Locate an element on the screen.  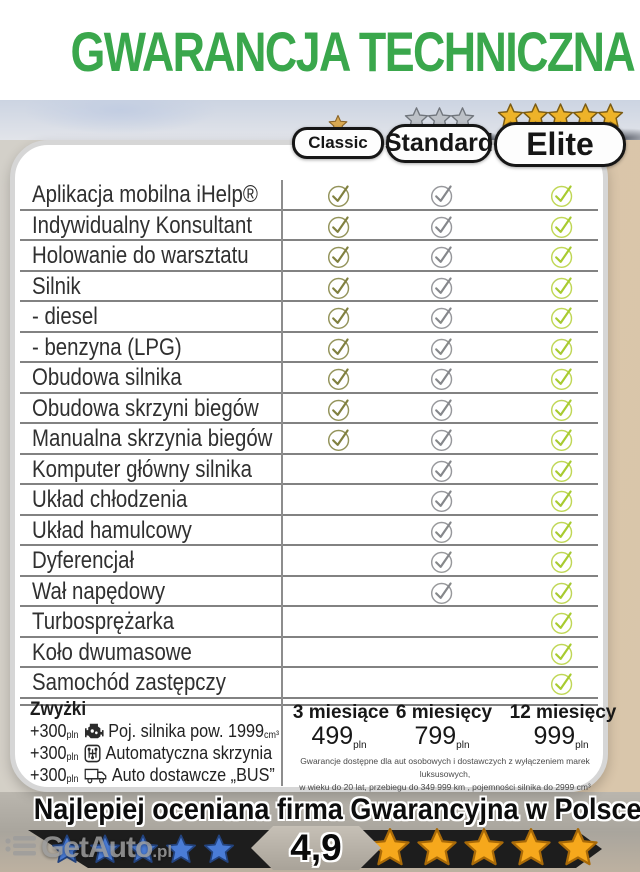
price-duration: 3 miesiące is located at coordinates (341, 712).